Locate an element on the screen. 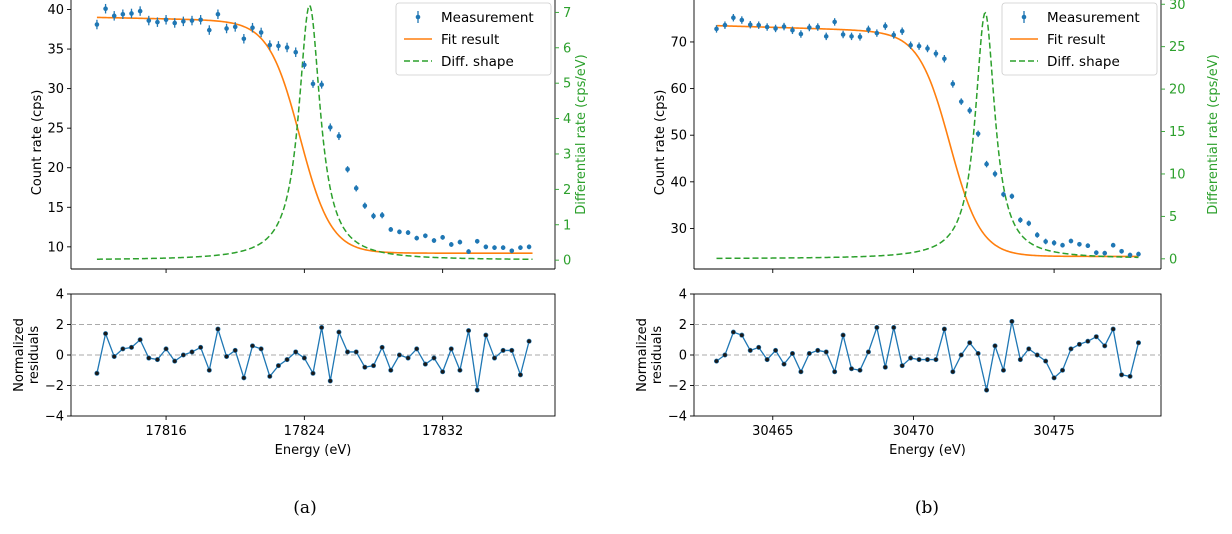  legend-box is located at coordinates (1079, 39).